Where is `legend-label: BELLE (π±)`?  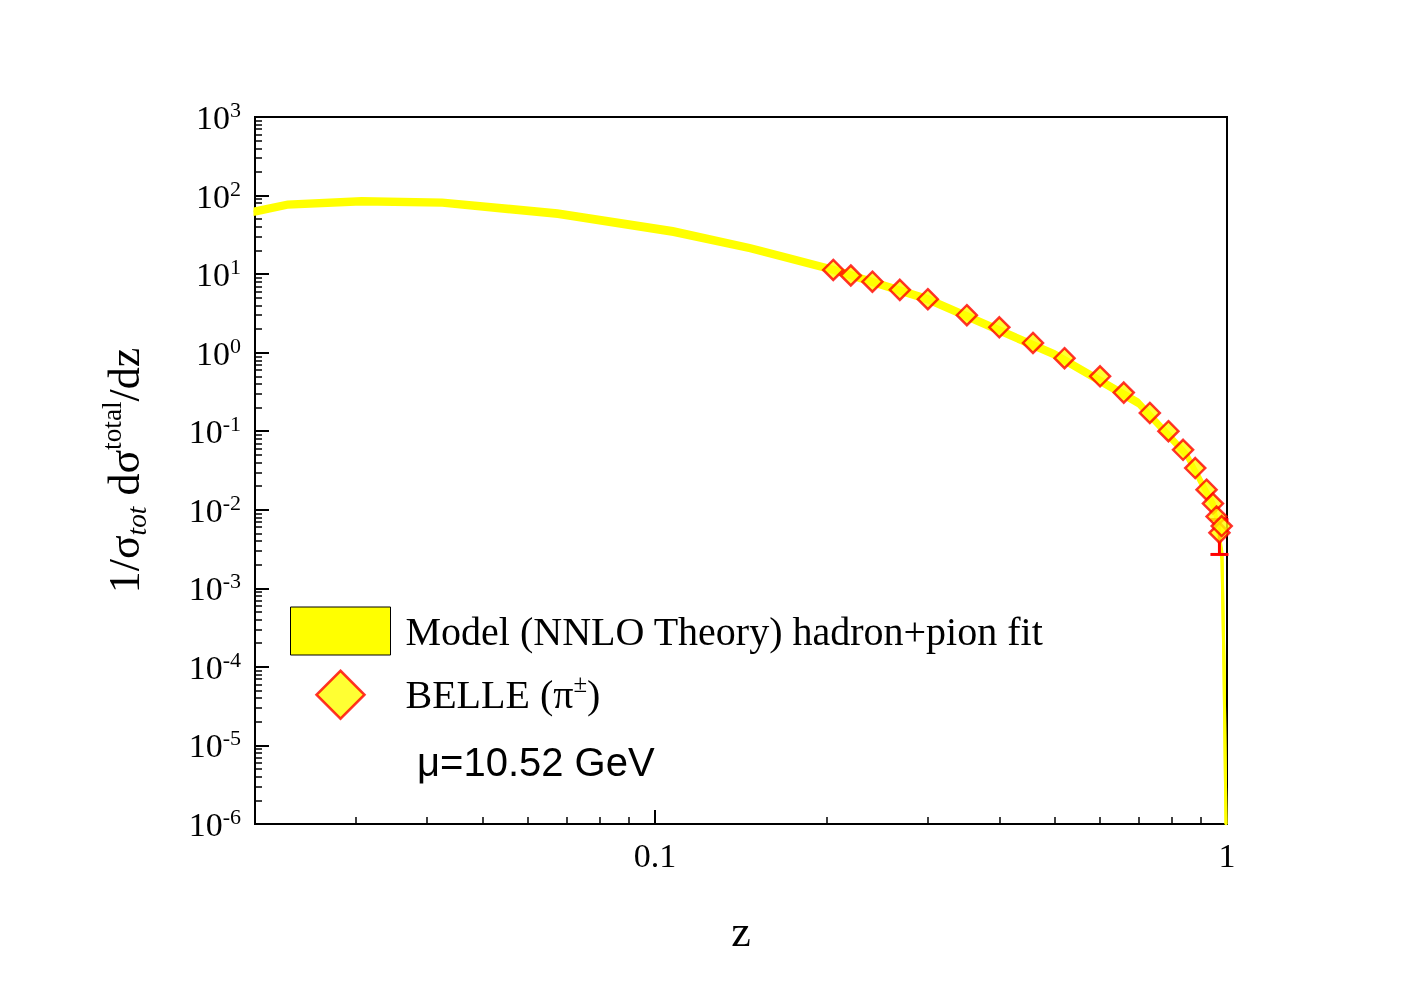 legend-label: BELLE (π±) is located at coordinates (503, 694).